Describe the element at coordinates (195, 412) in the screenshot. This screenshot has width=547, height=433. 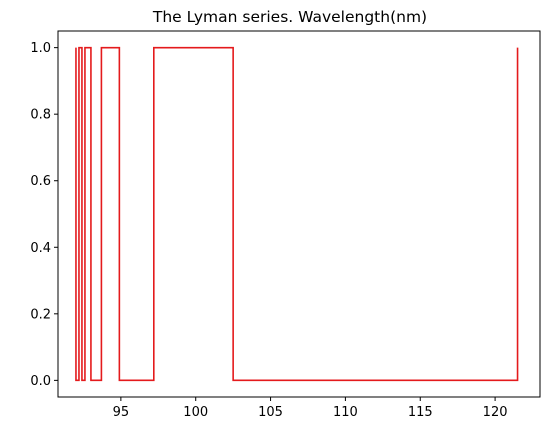
I see `x-tick-label: 100` at that location.